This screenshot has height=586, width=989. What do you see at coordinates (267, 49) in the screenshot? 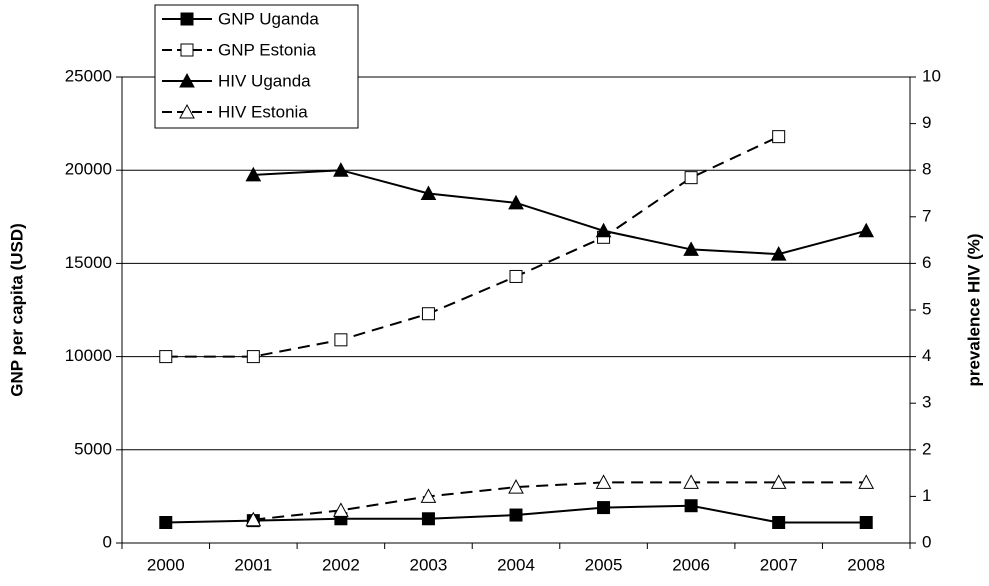
I see `legend-label: GNP Estonia` at bounding box center [267, 49].